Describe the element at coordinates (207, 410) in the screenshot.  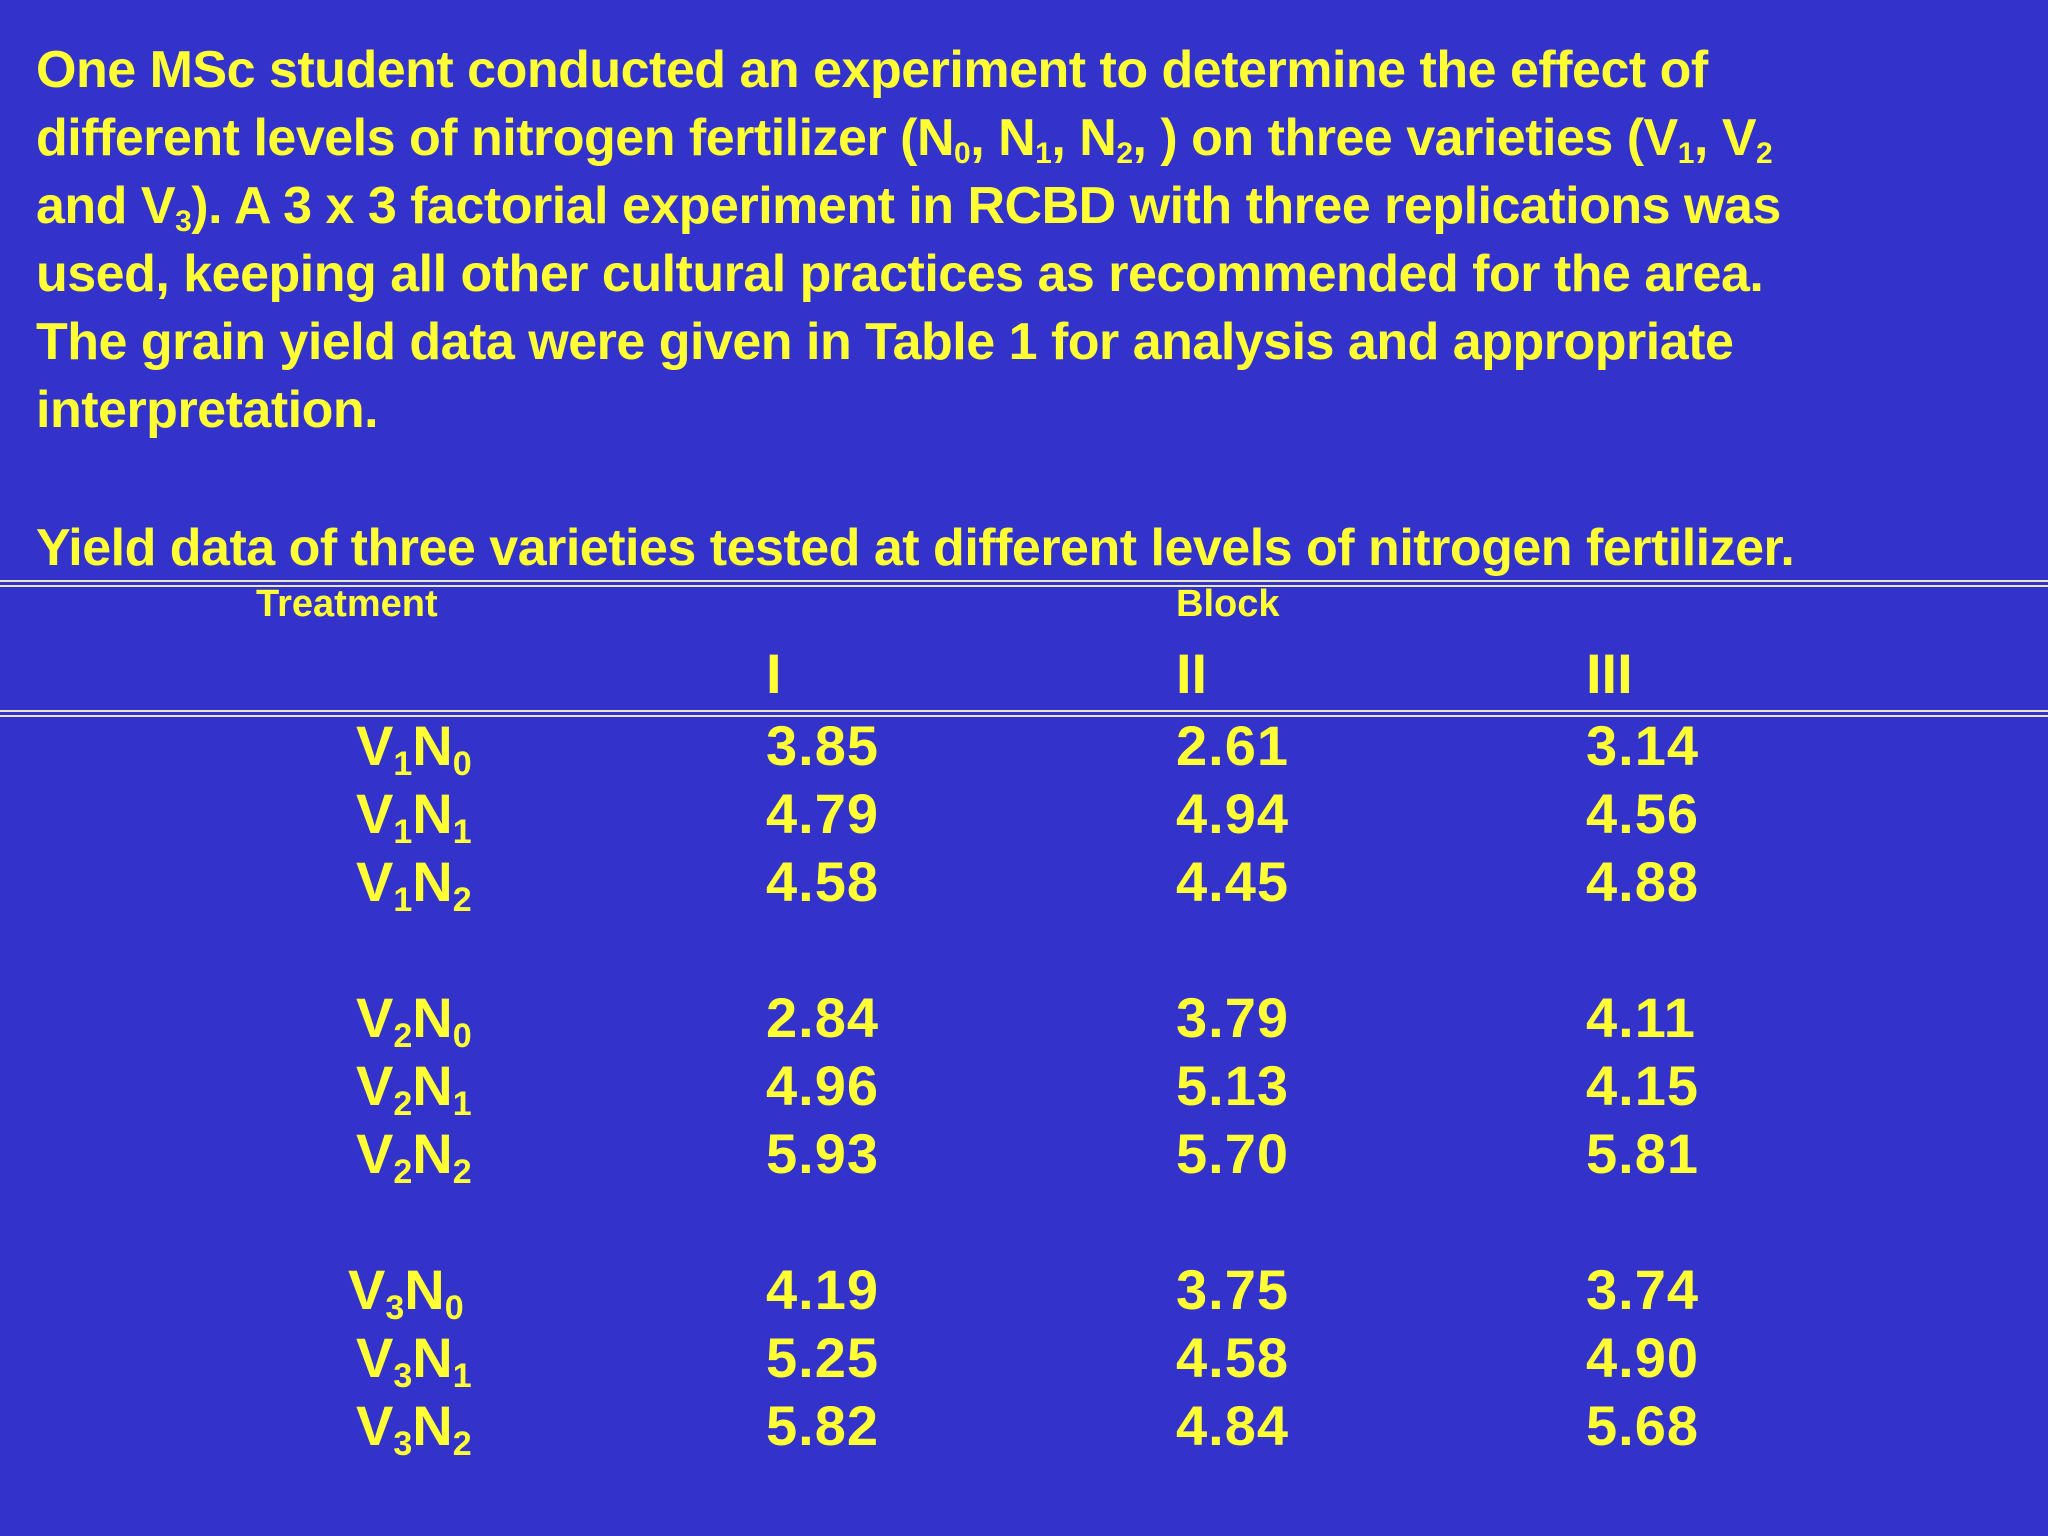
I see `intro-line: interpretation.` at that location.